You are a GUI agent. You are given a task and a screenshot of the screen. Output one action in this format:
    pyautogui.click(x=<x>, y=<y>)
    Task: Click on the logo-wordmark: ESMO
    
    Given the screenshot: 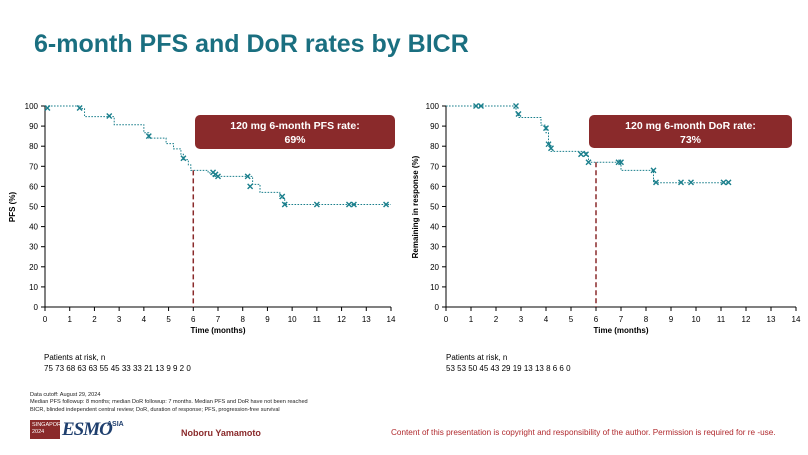 What is the action you would take?
    pyautogui.click(x=87, y=429)
    